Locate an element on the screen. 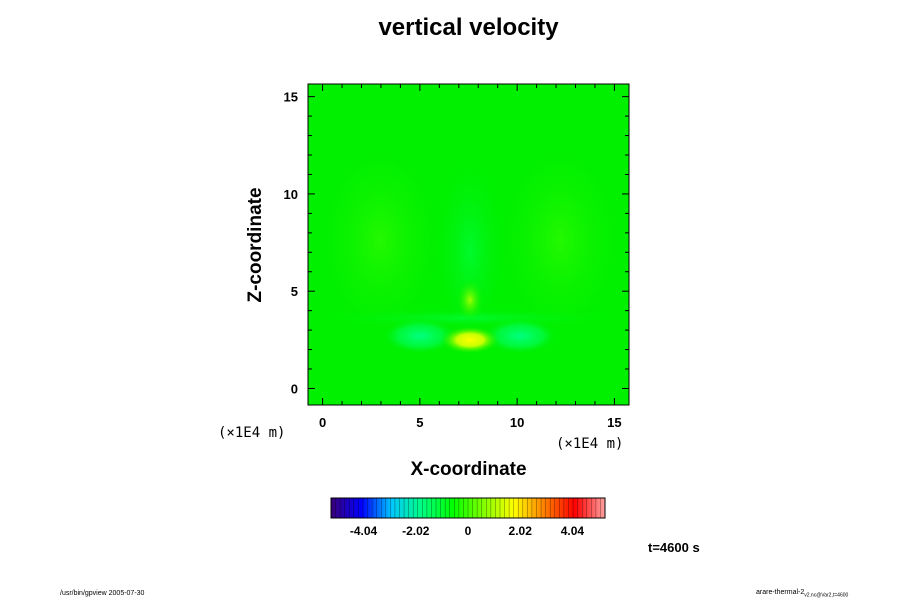 This screenshot has height=600, width=900. x-tick-label: 0 is located at coordinates (322, 422).